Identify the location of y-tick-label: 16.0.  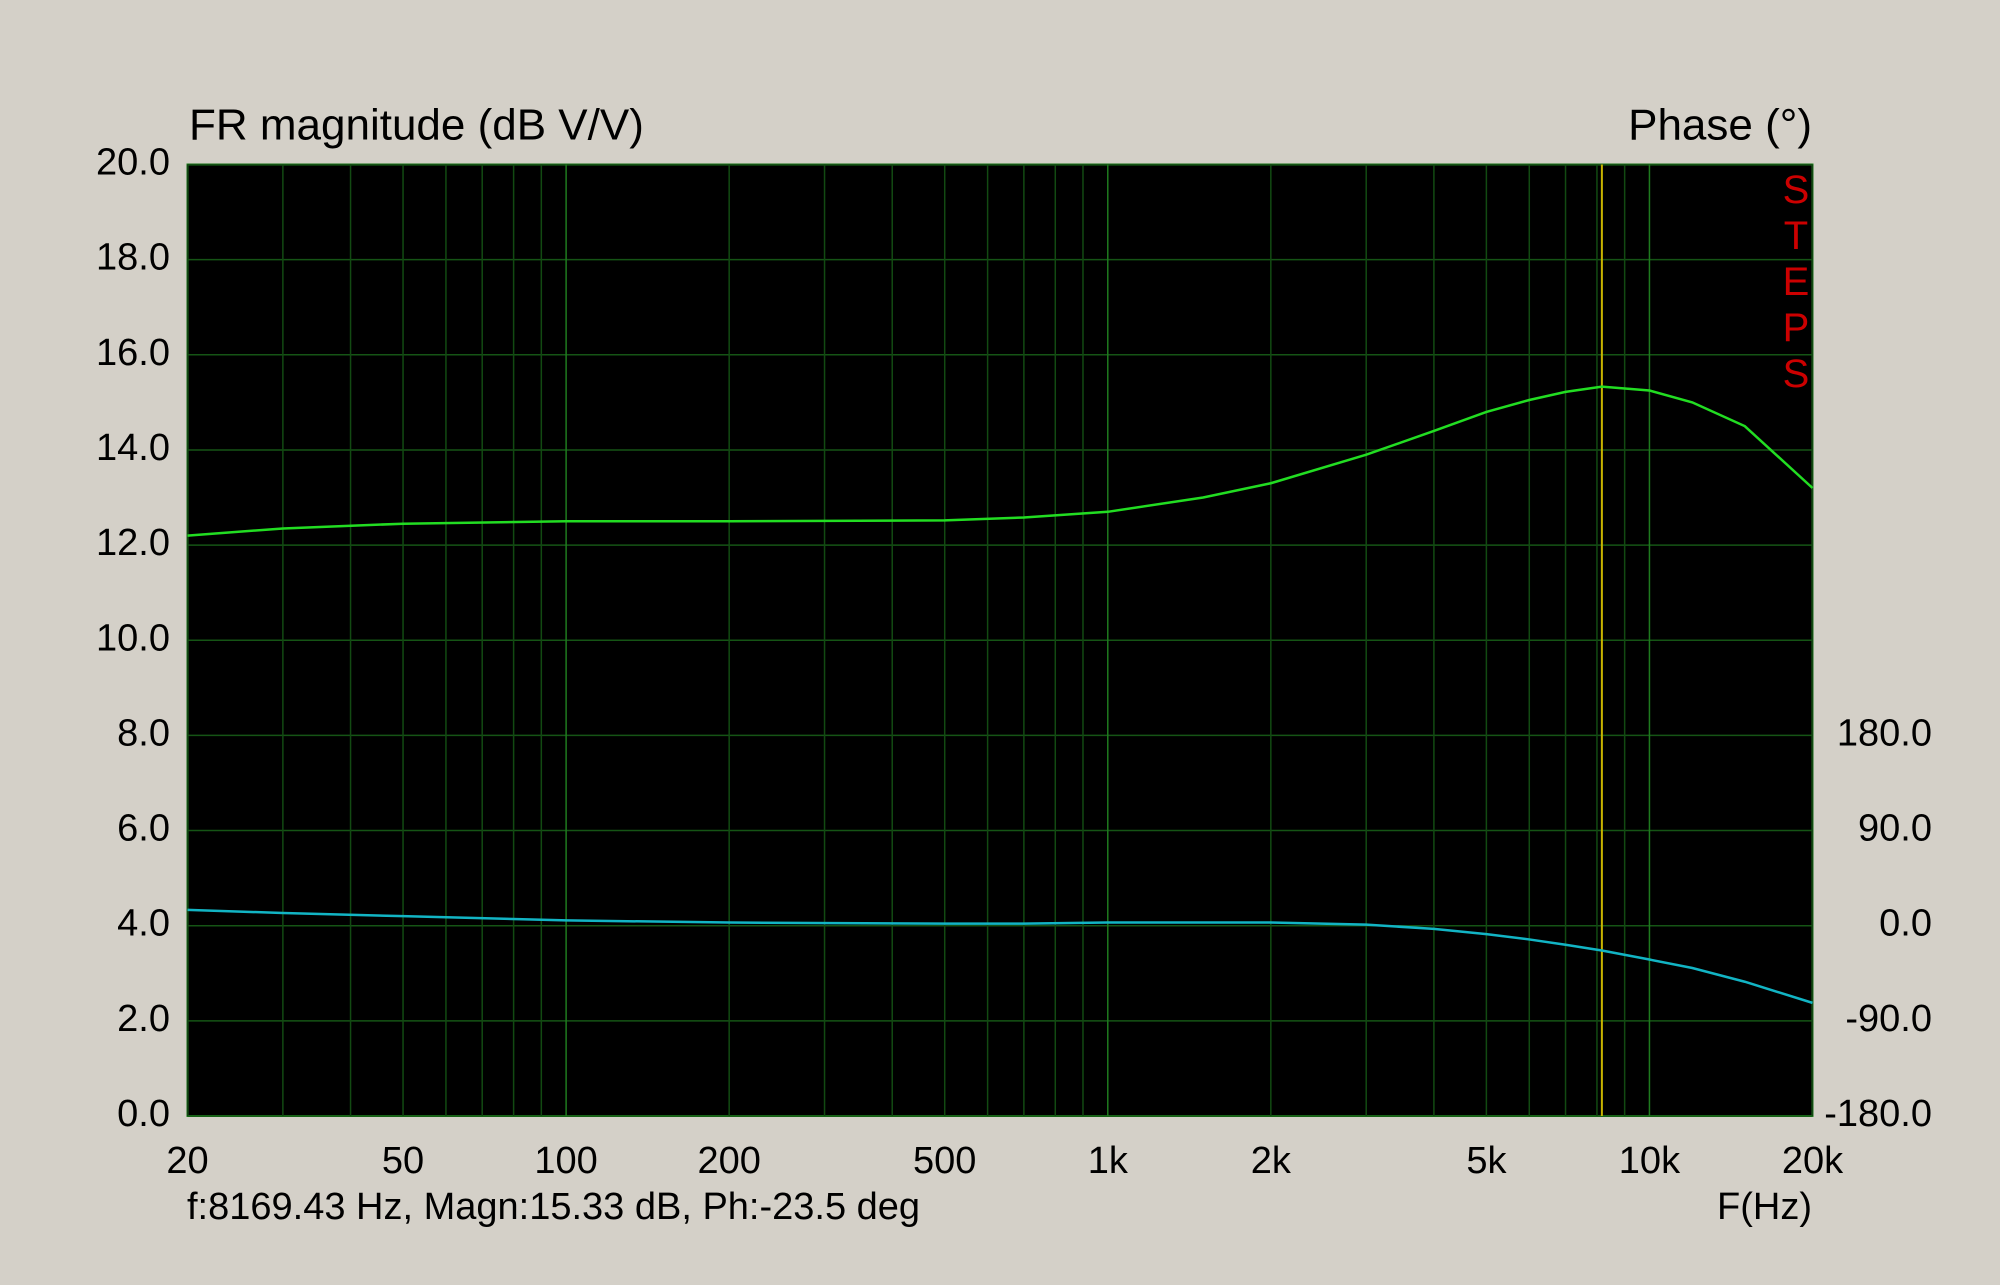
(133, 353).